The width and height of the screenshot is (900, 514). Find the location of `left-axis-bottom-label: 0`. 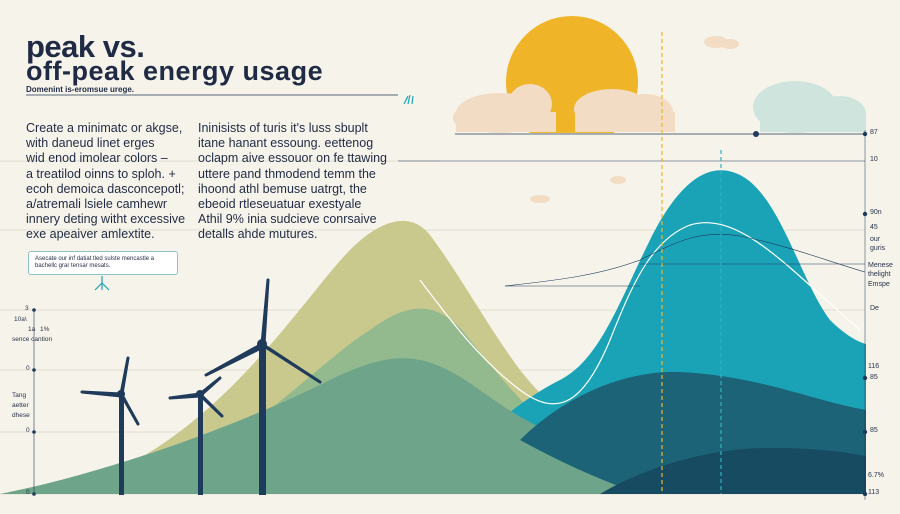

left-axis-bottom-label: 0 is located at coordinates (28, 492).